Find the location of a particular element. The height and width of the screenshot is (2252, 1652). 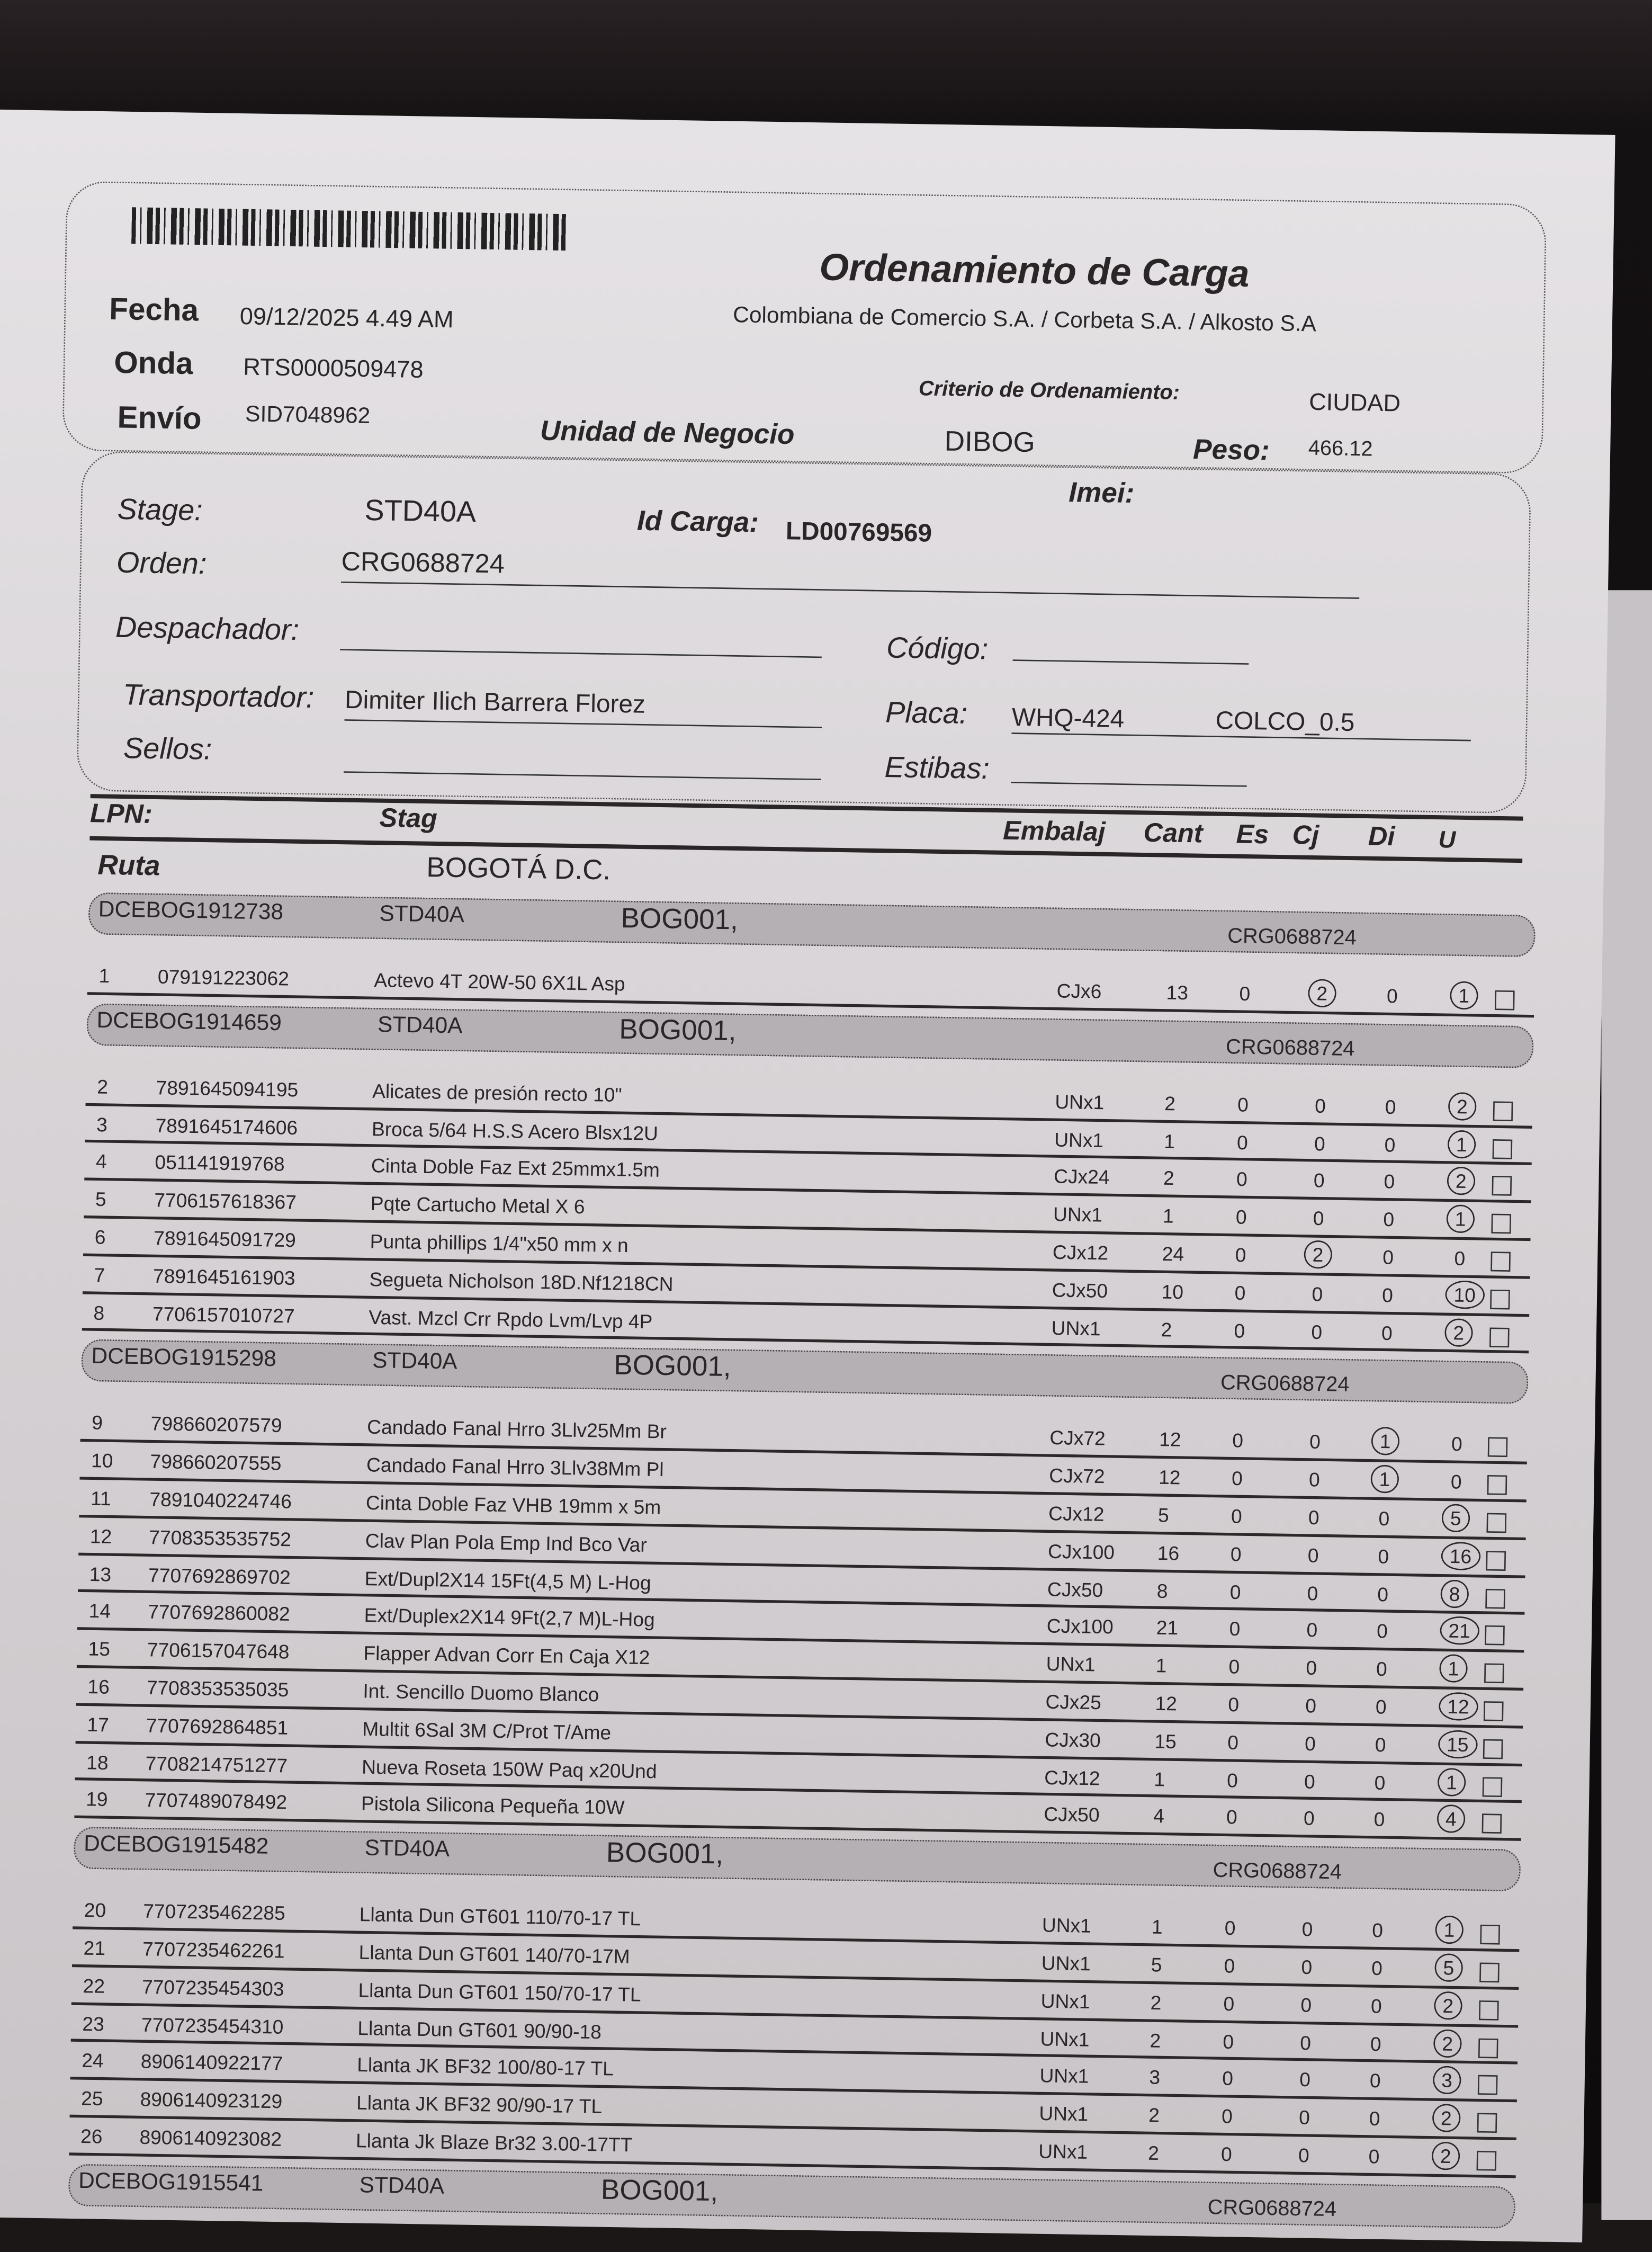

cell-n: 2 is located at coordinates (102, 1086).